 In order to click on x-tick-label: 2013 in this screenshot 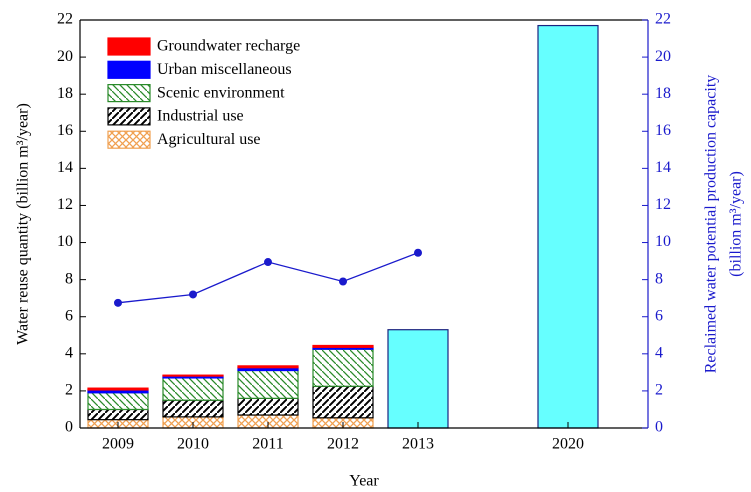, I will do `click(418, 444)`.